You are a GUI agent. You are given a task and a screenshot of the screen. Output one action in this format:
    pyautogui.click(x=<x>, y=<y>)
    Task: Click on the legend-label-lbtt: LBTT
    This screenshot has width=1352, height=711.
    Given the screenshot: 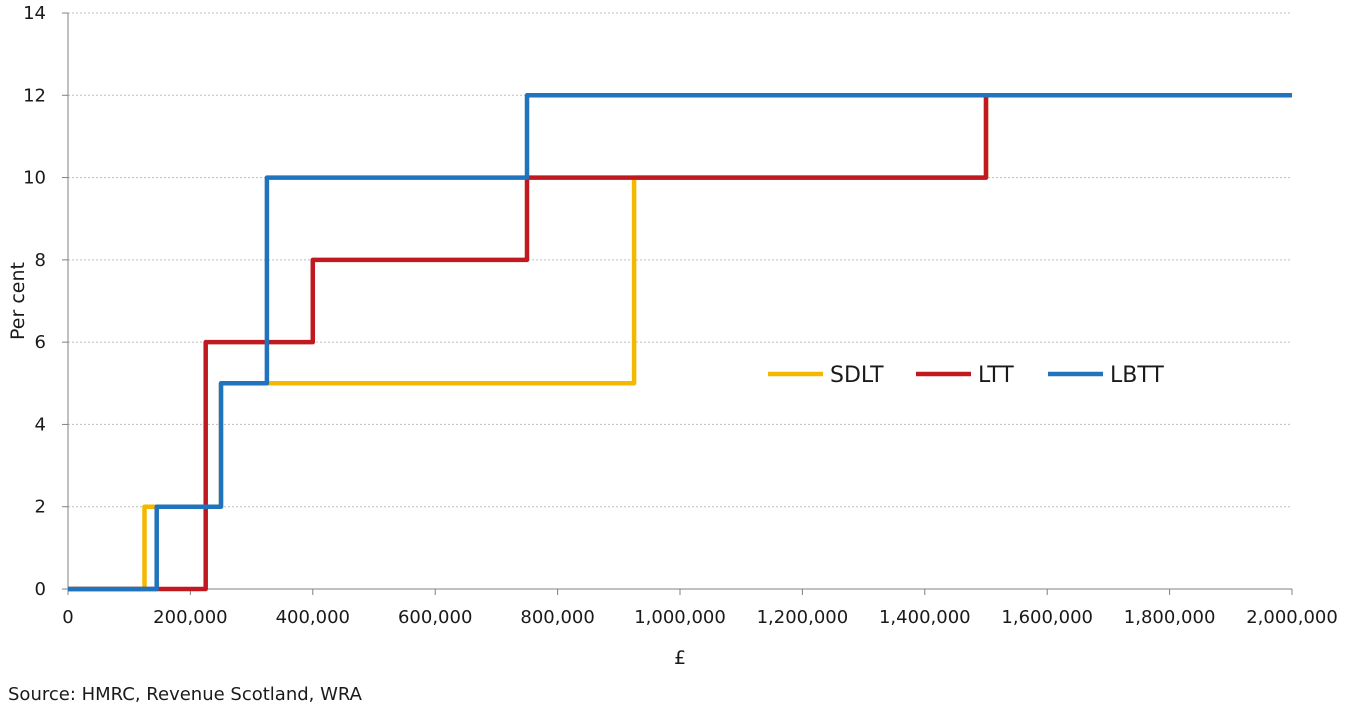 What is the action you would take?
    pyautogui.click(x=1137, y=375)
    